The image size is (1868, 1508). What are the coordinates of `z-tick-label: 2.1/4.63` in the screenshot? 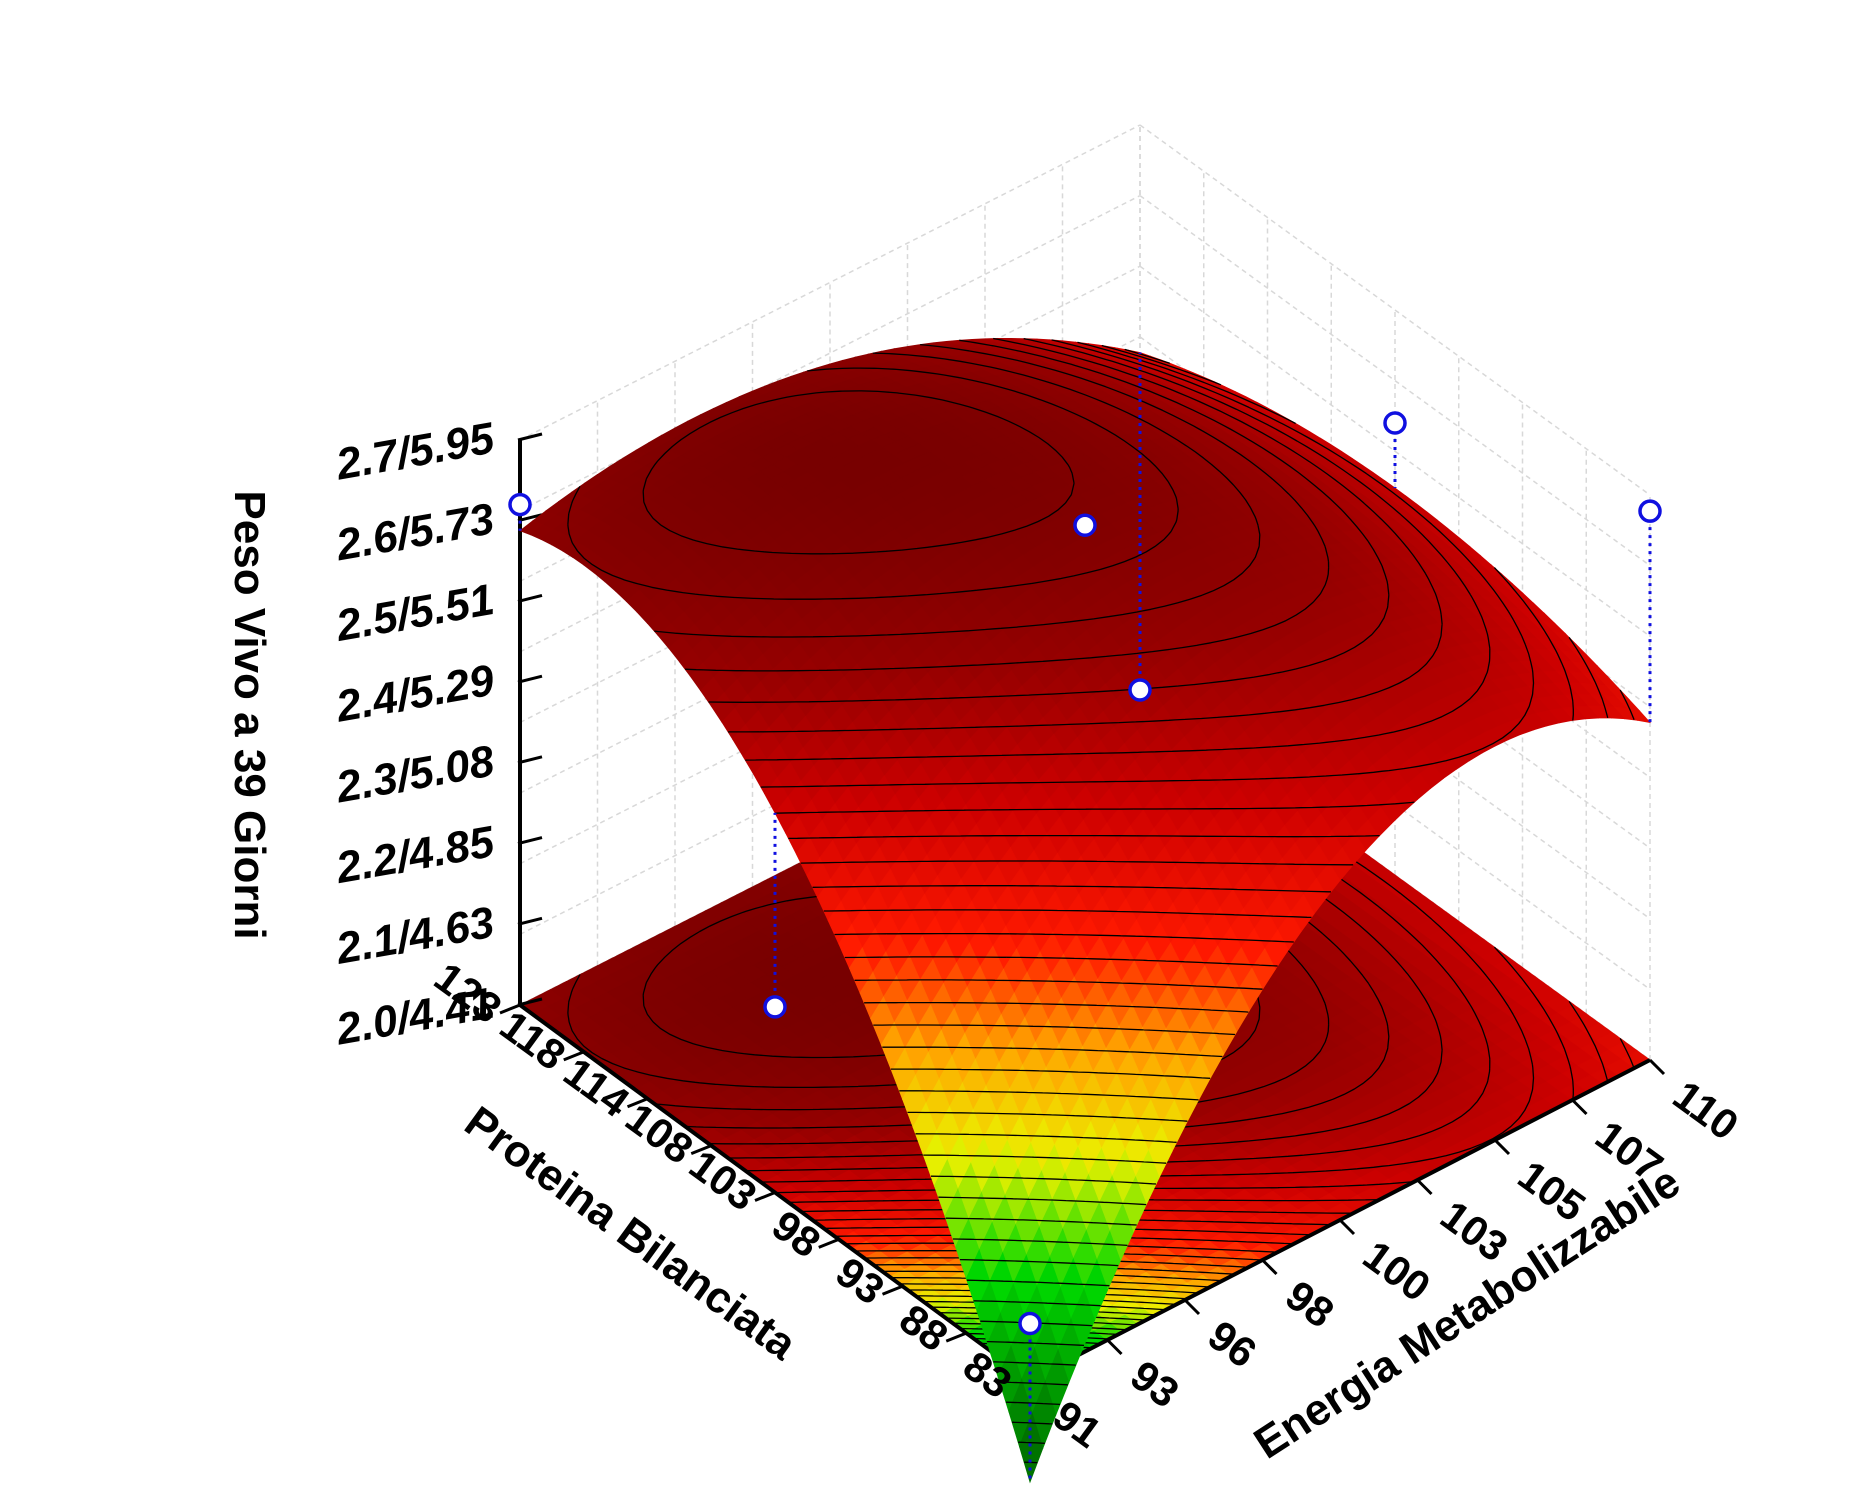 It's located at (415, 936).